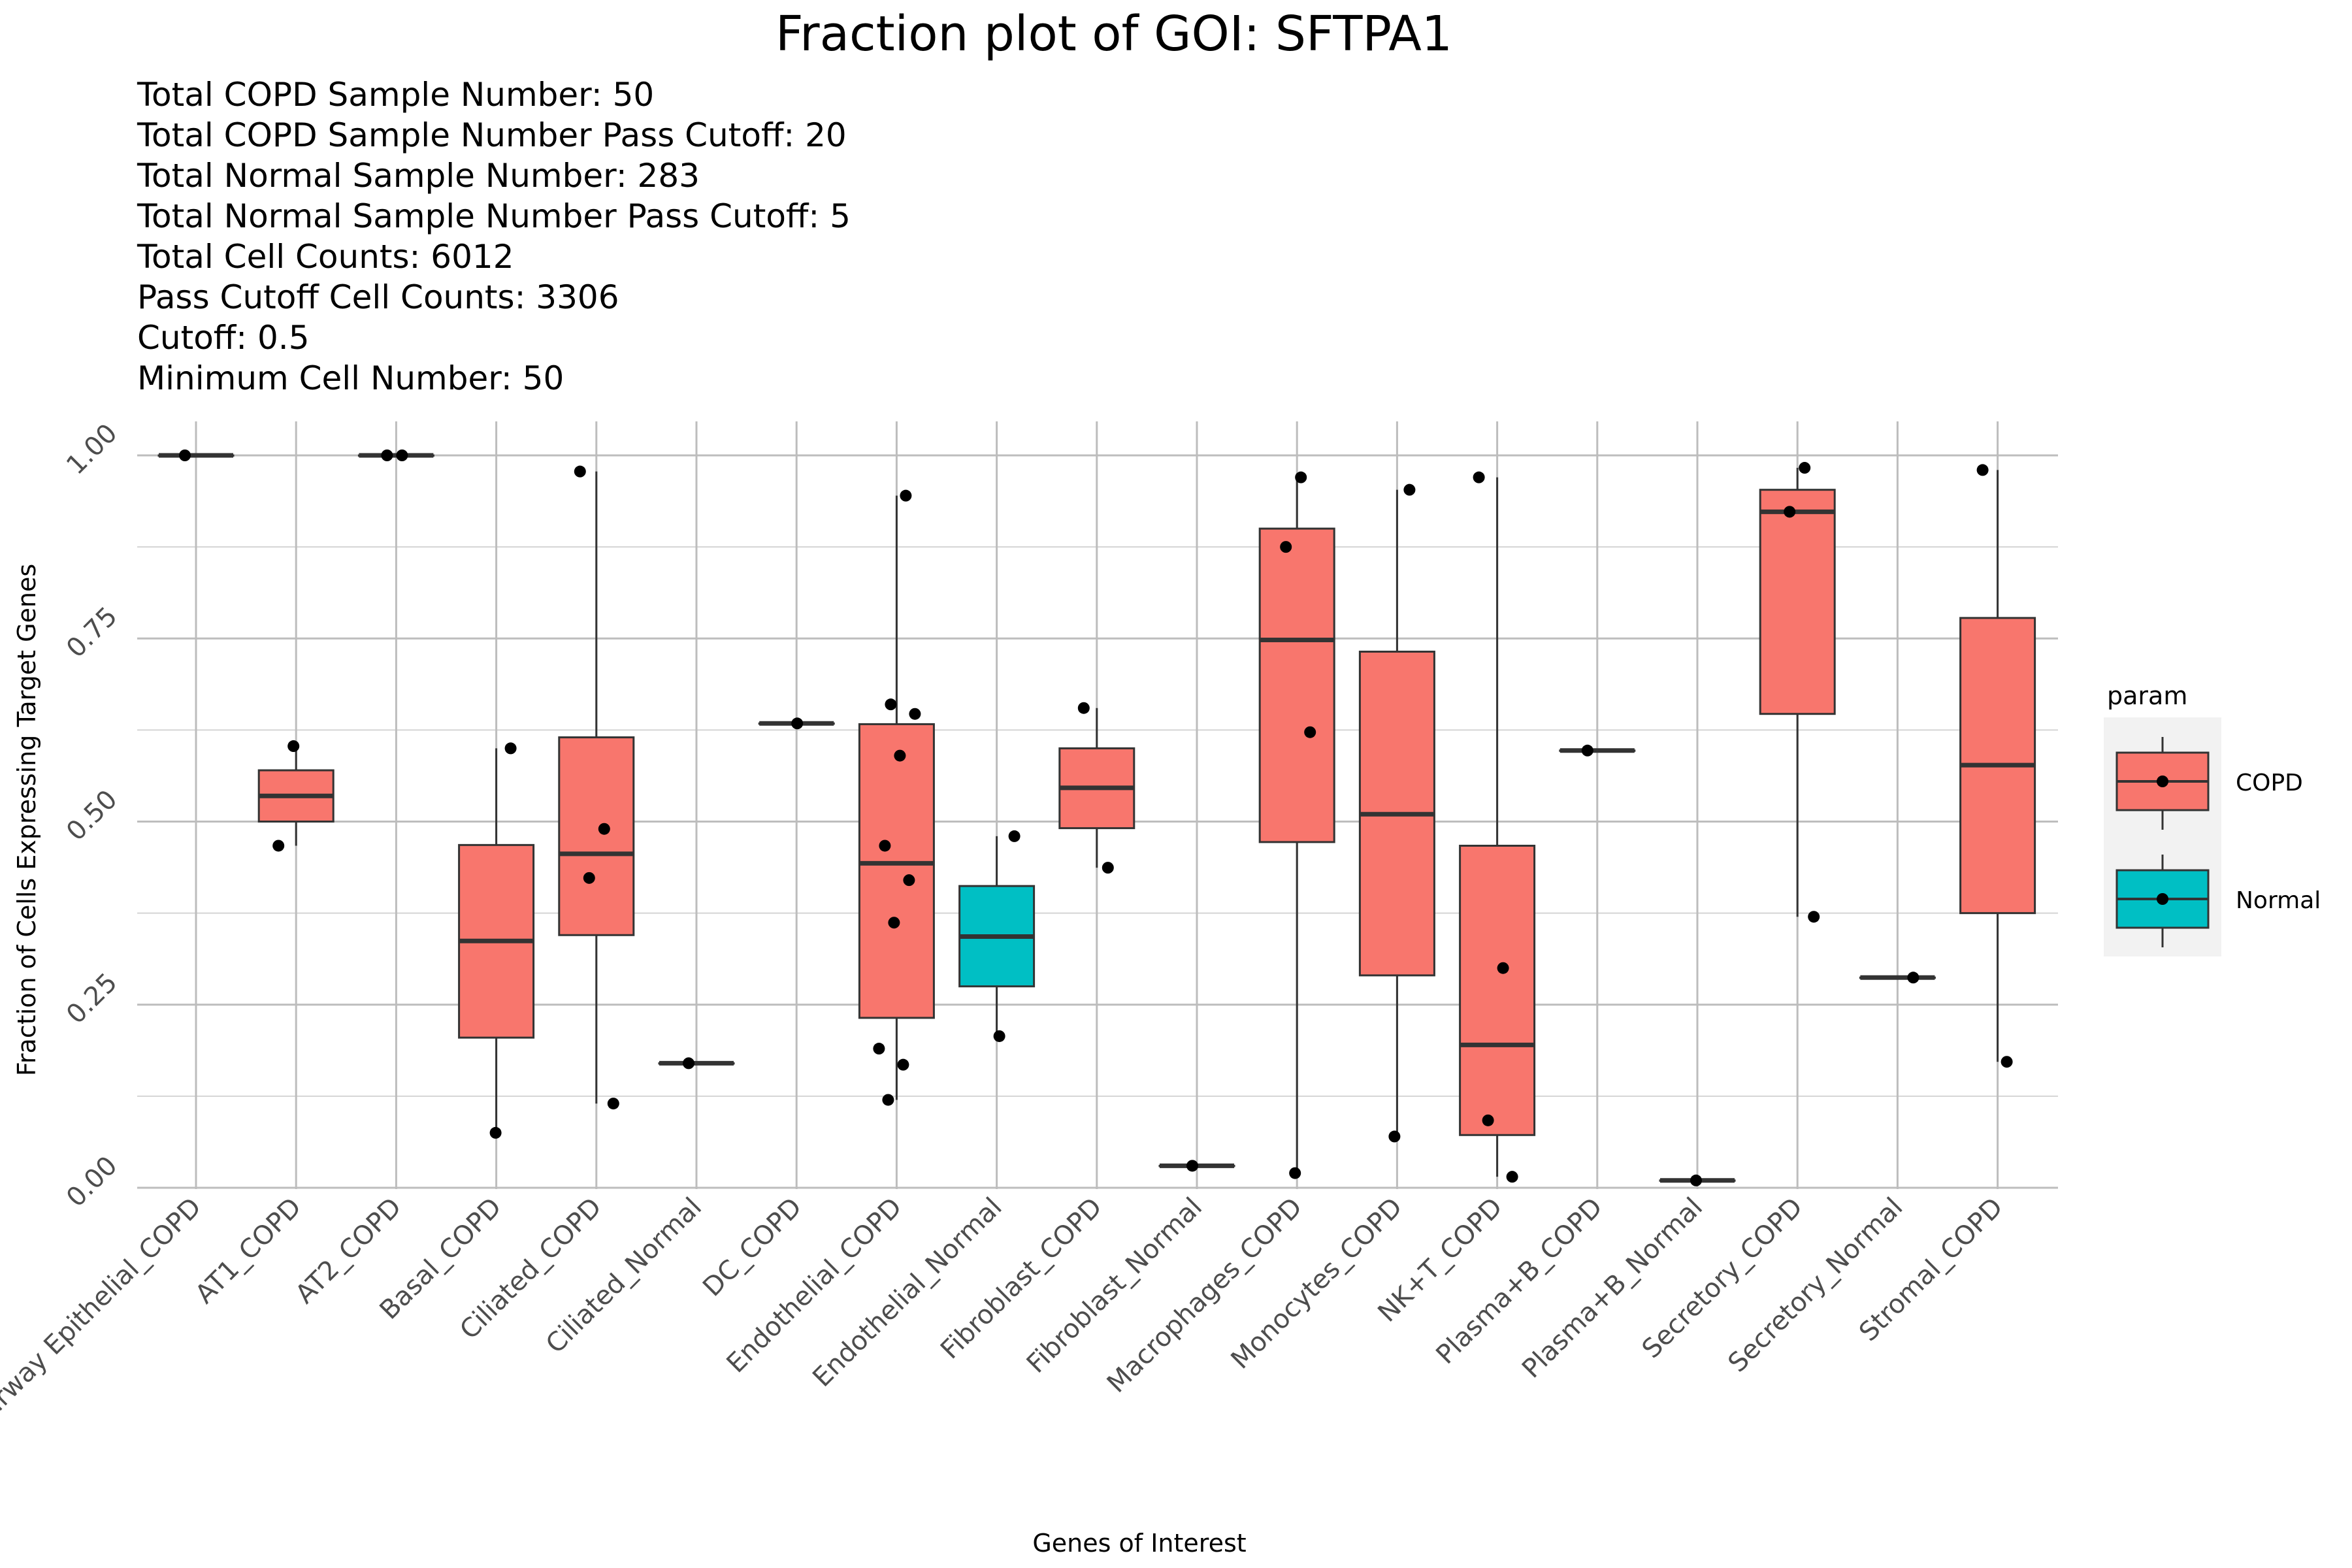 The width and height of the screenshot is (2352, 1568). Describe the element at coordinates (496, 940) in the screenshot. I see `box-Basal_COPD` at that location.